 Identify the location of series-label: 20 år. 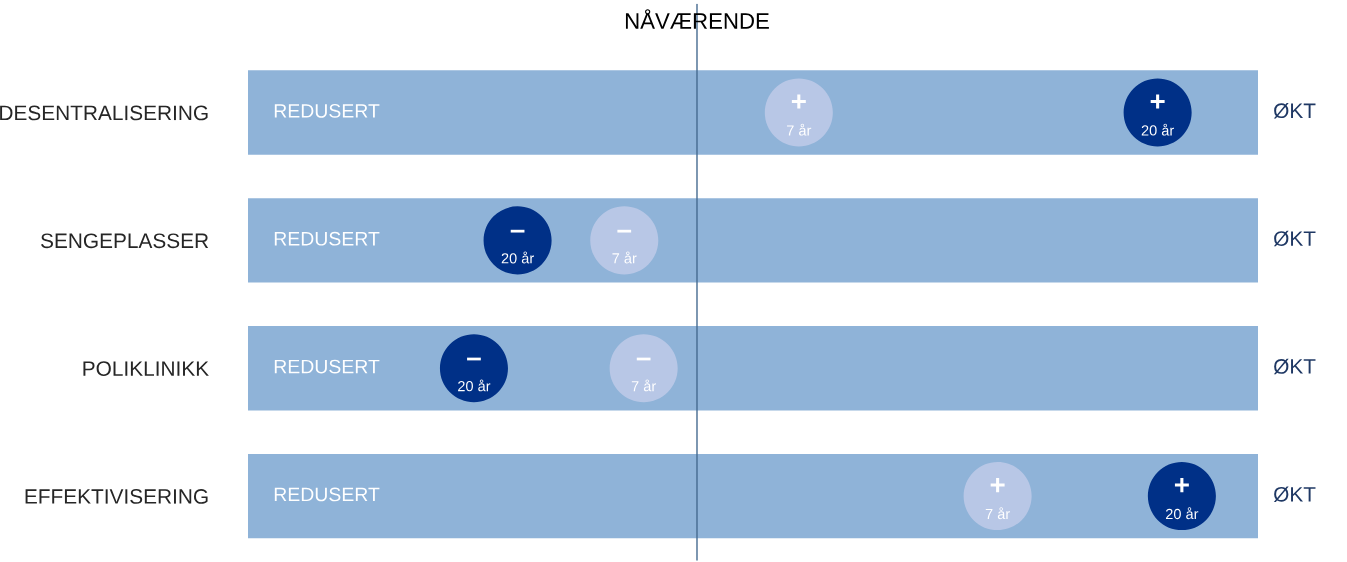
(517, 257).